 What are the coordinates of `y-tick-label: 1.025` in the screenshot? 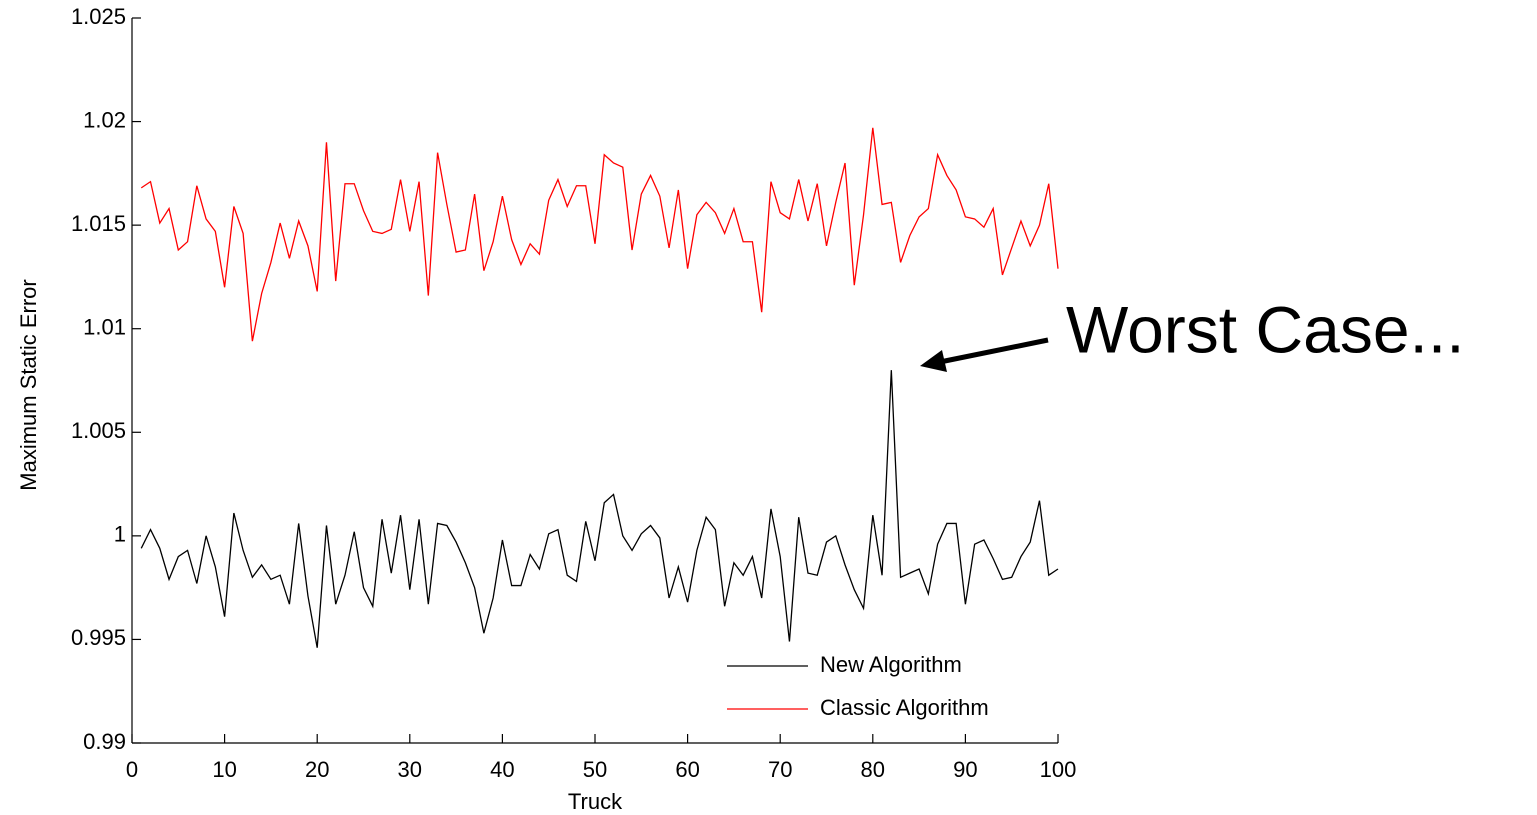 It's located at (98, 16).